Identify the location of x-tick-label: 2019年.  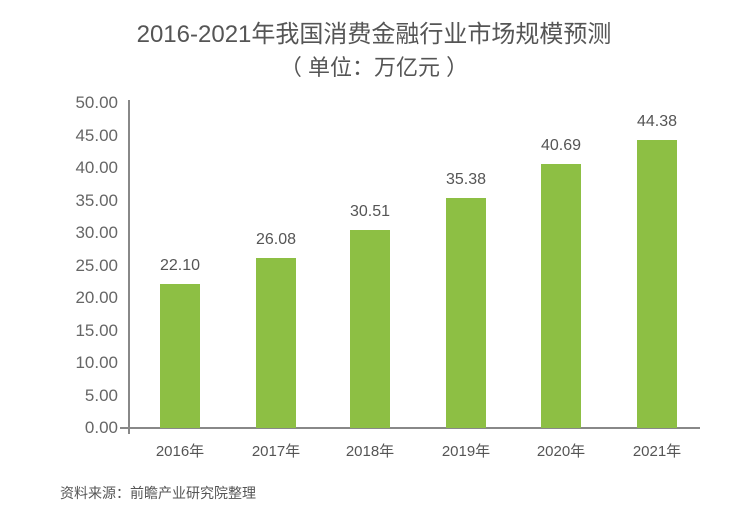
(466, 451).